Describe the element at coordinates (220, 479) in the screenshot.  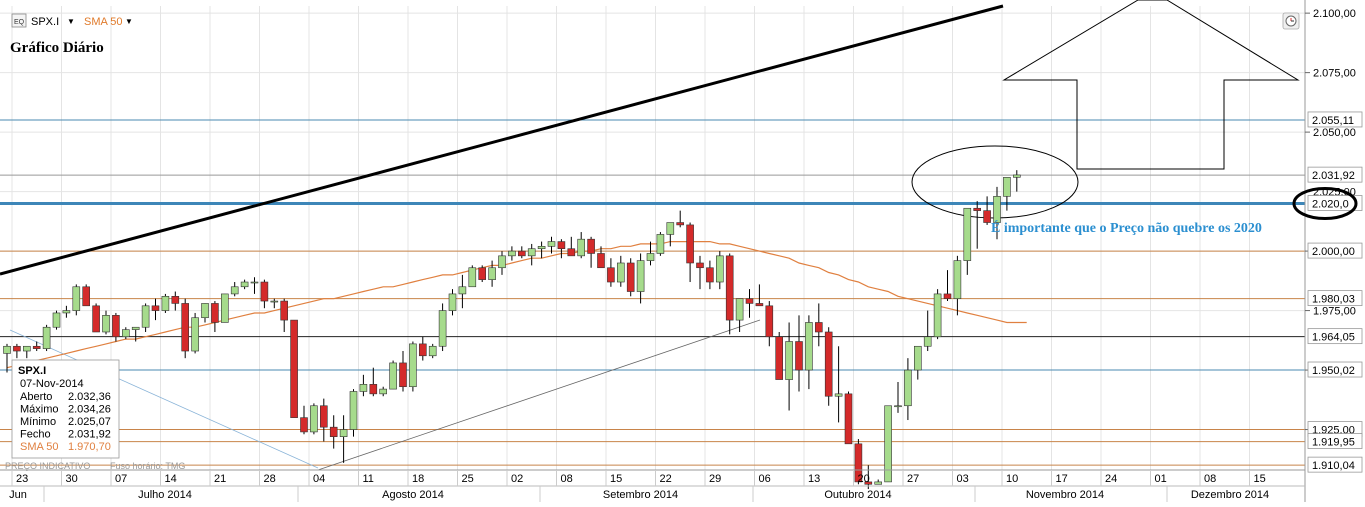
I see `x-tick-label: 21` at that location.